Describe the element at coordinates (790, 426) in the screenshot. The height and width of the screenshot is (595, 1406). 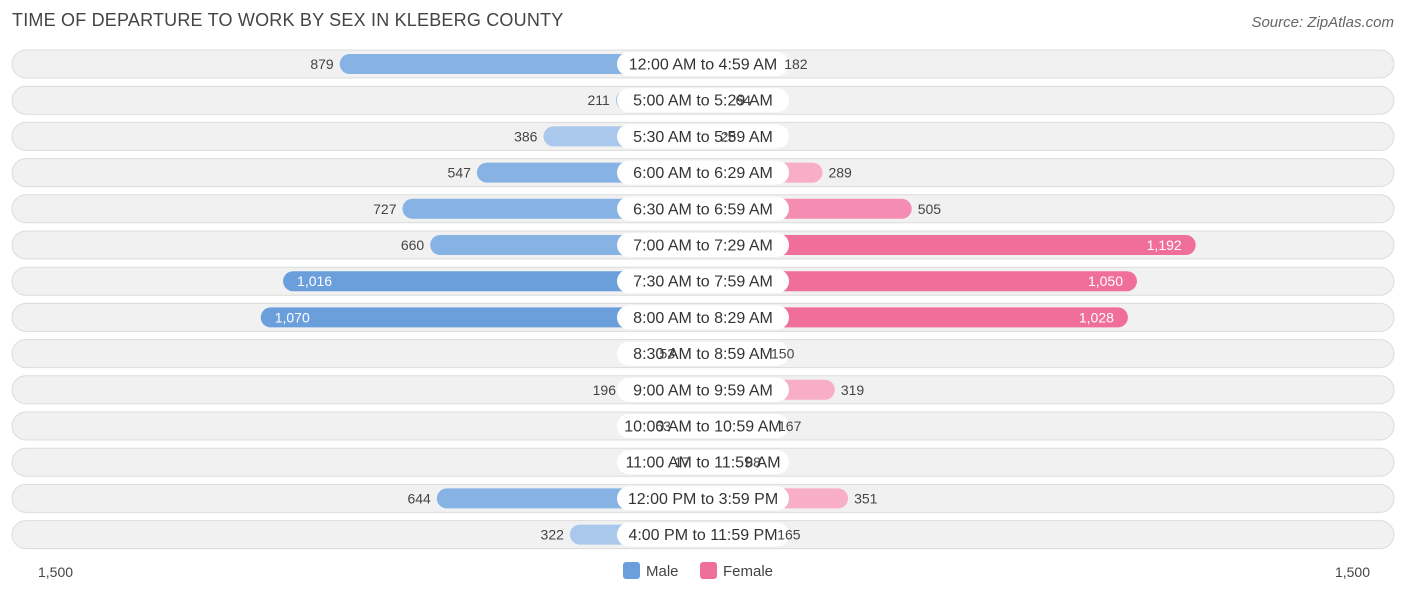
I see `female-value-label: 167` at that location.